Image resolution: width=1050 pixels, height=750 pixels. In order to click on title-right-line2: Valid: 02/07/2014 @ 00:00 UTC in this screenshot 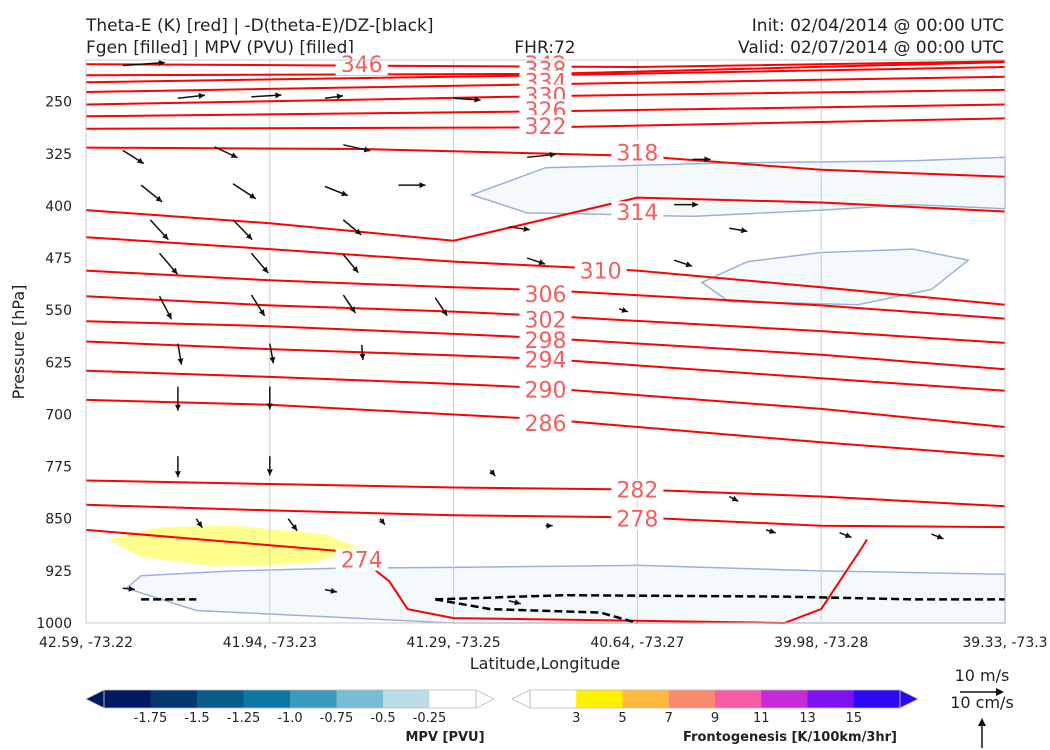, I will do `click(871, 48)`.